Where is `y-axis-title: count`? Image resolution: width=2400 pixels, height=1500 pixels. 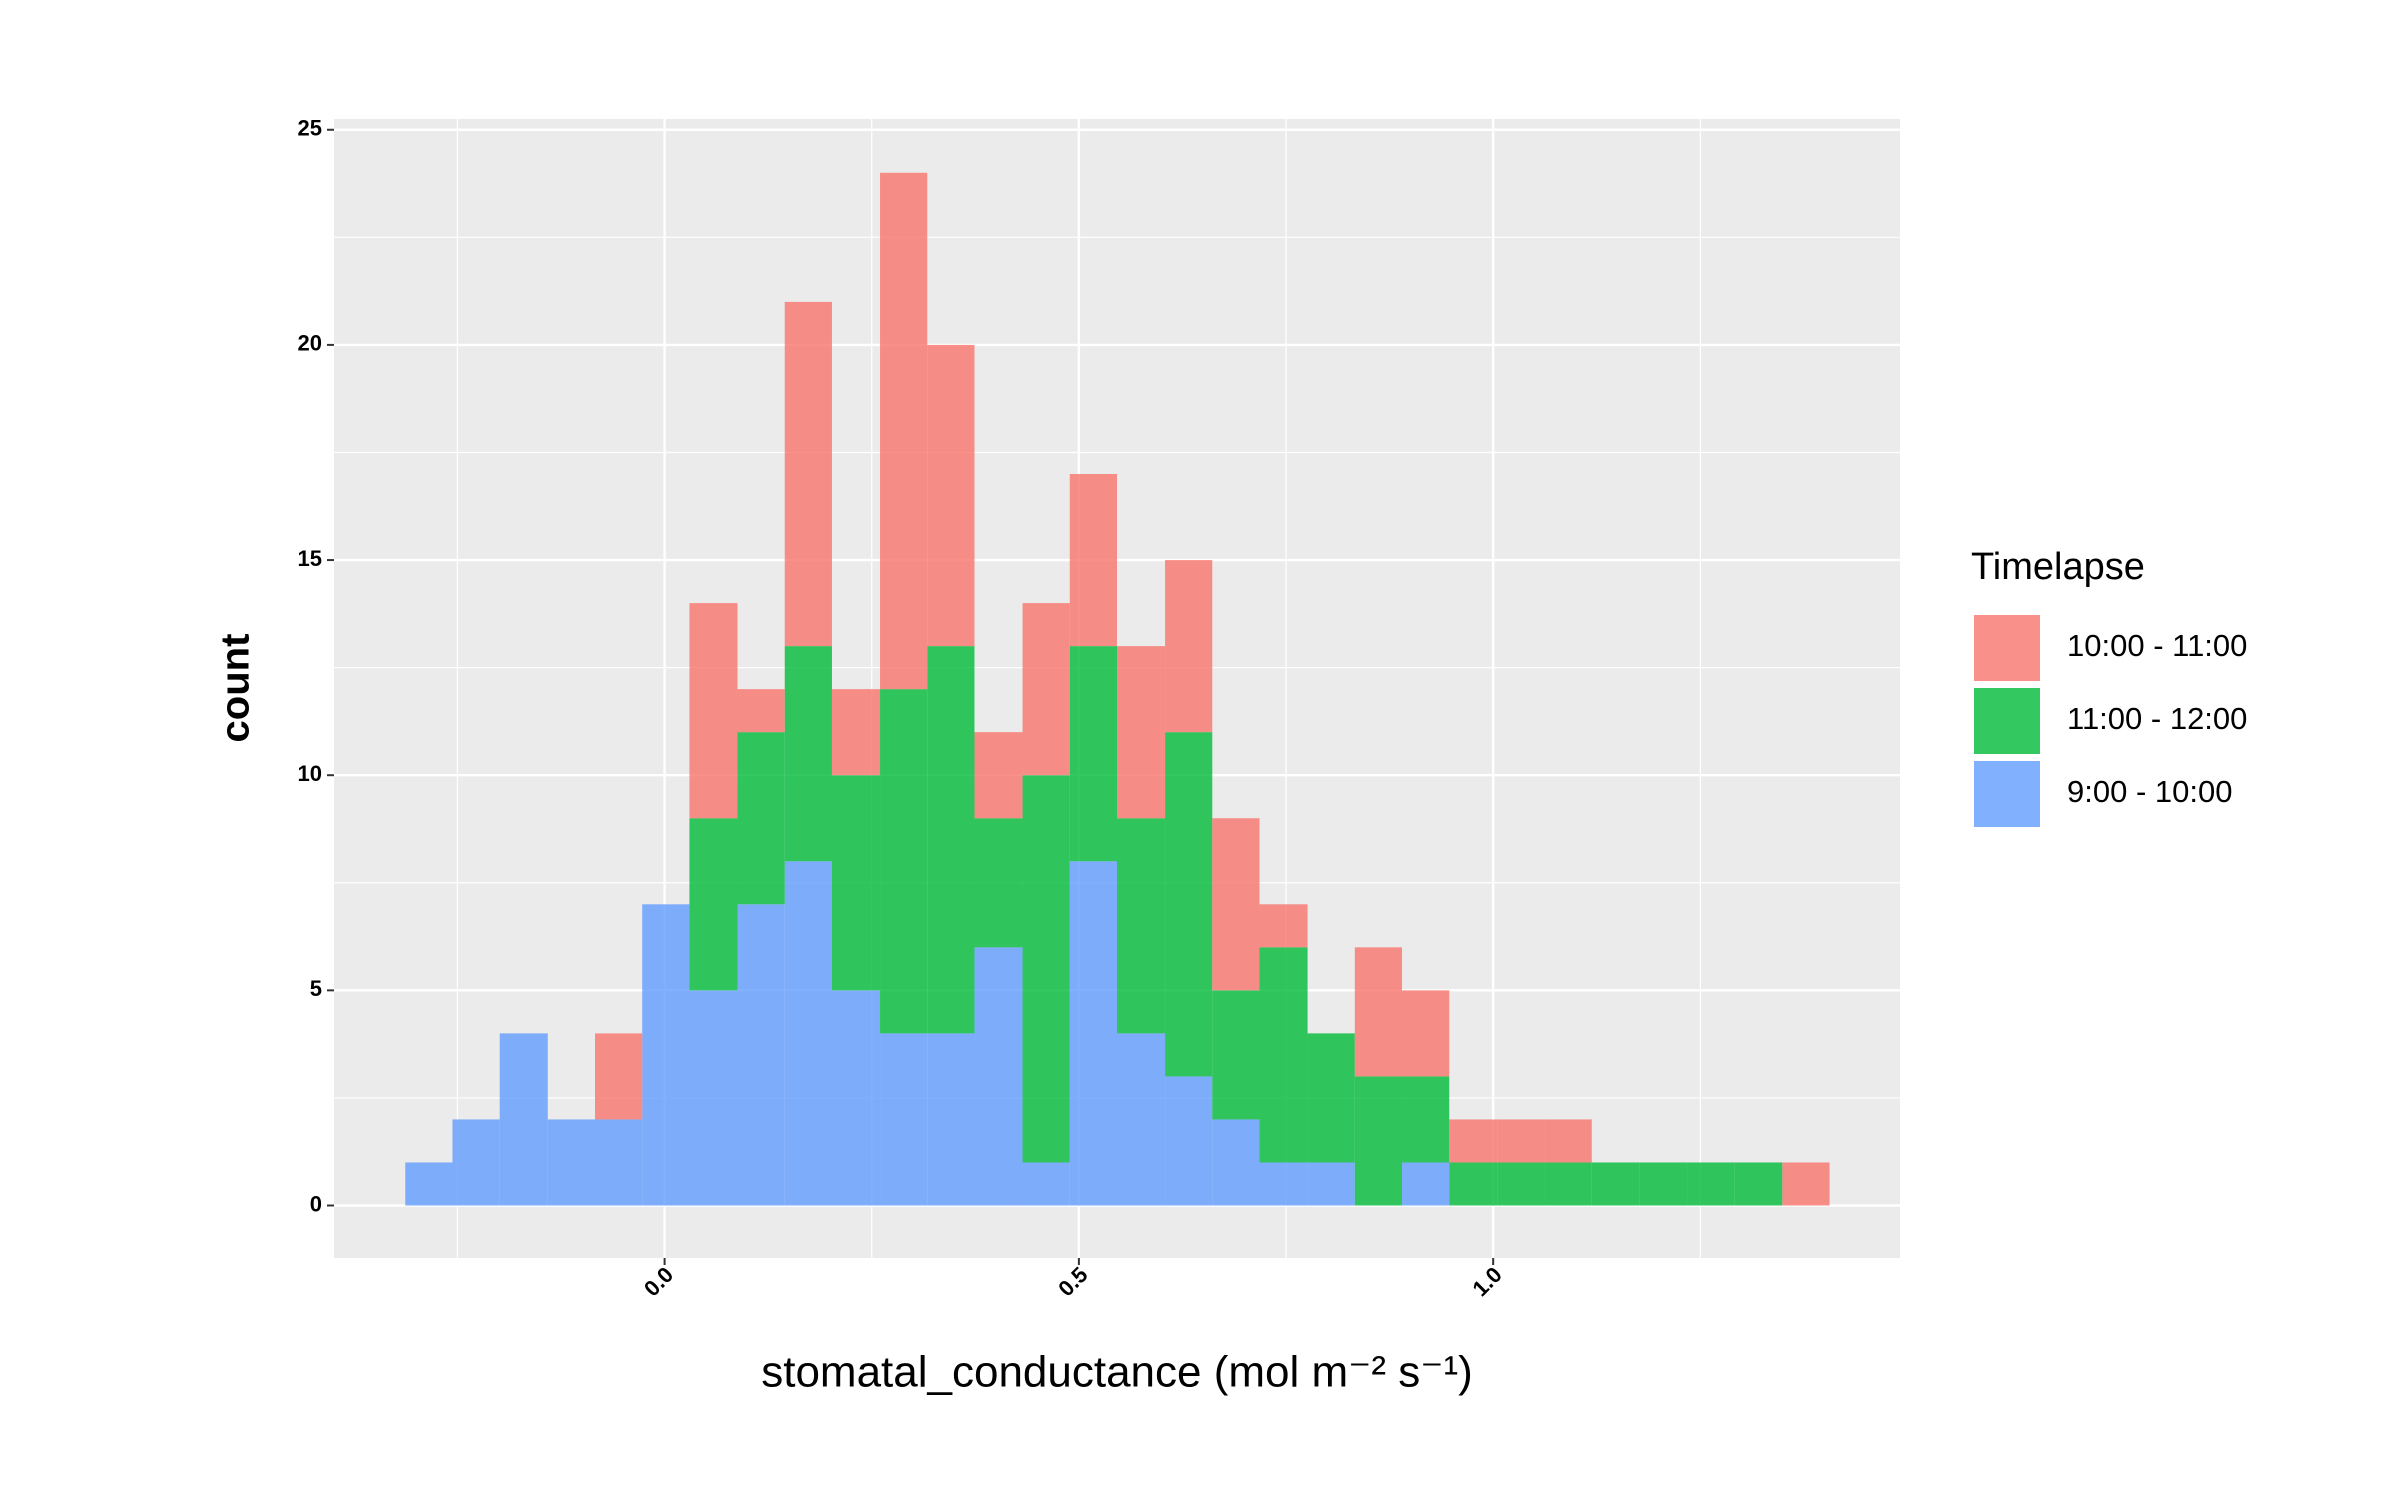
y-axis-title: count is located at coordinates (236, 688).